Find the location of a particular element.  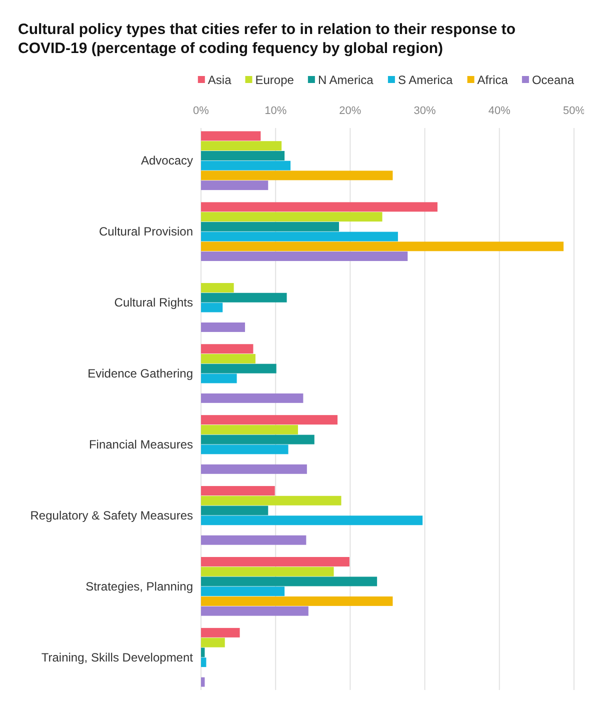

x-tick-label: 10% is located at coordinates (275, 111).